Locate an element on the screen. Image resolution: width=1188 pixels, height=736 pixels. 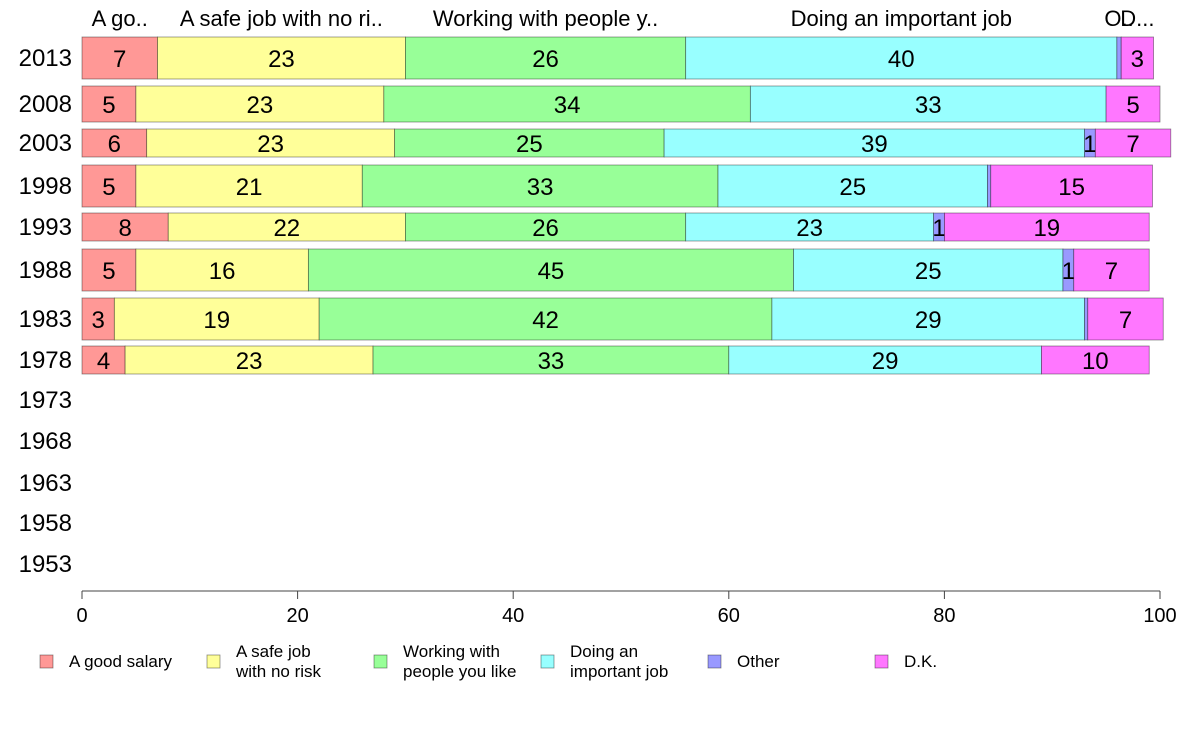
bar-a-safe-job-with-no-risk-1993 is located at coordinates (286, 227).